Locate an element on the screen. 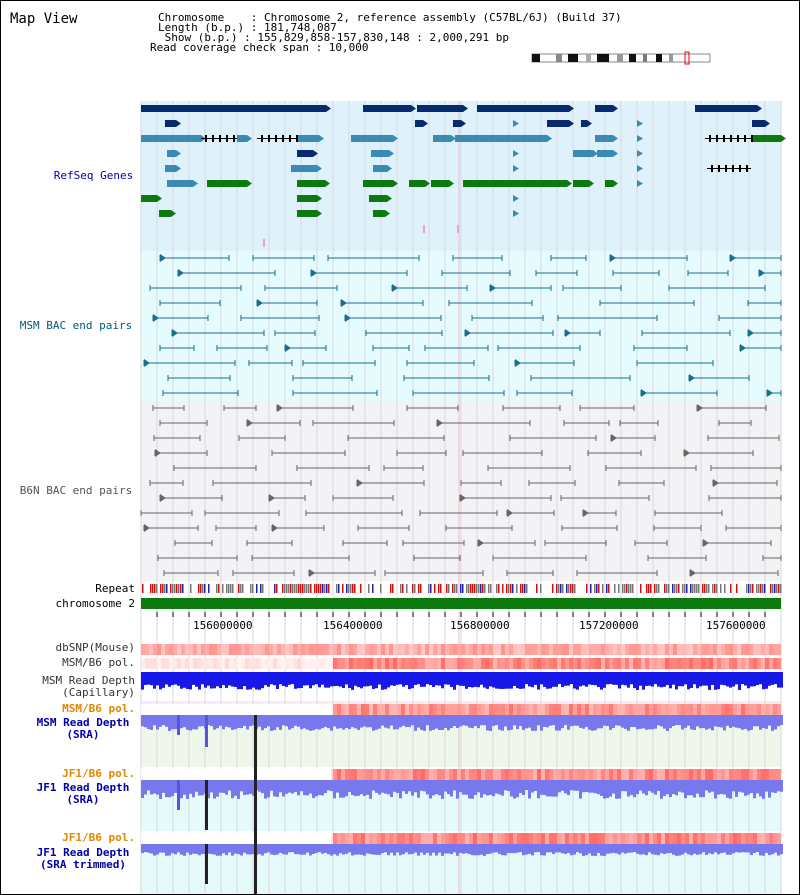 The height and width of the screenshot is (895, 800). track-label-refseq: RefSeq Genes is located at coordinates (93, 175).